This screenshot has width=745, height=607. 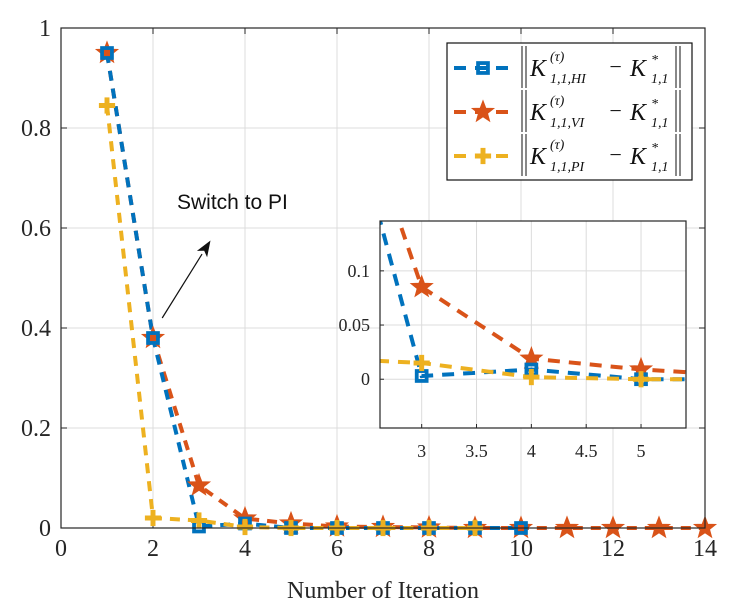 What do you see at coordinates (567, 67) in the screenshot?
I see `legend-entry-HI: K (τ)1,1,HI− K *1,1` at bounding box center [567, 67].